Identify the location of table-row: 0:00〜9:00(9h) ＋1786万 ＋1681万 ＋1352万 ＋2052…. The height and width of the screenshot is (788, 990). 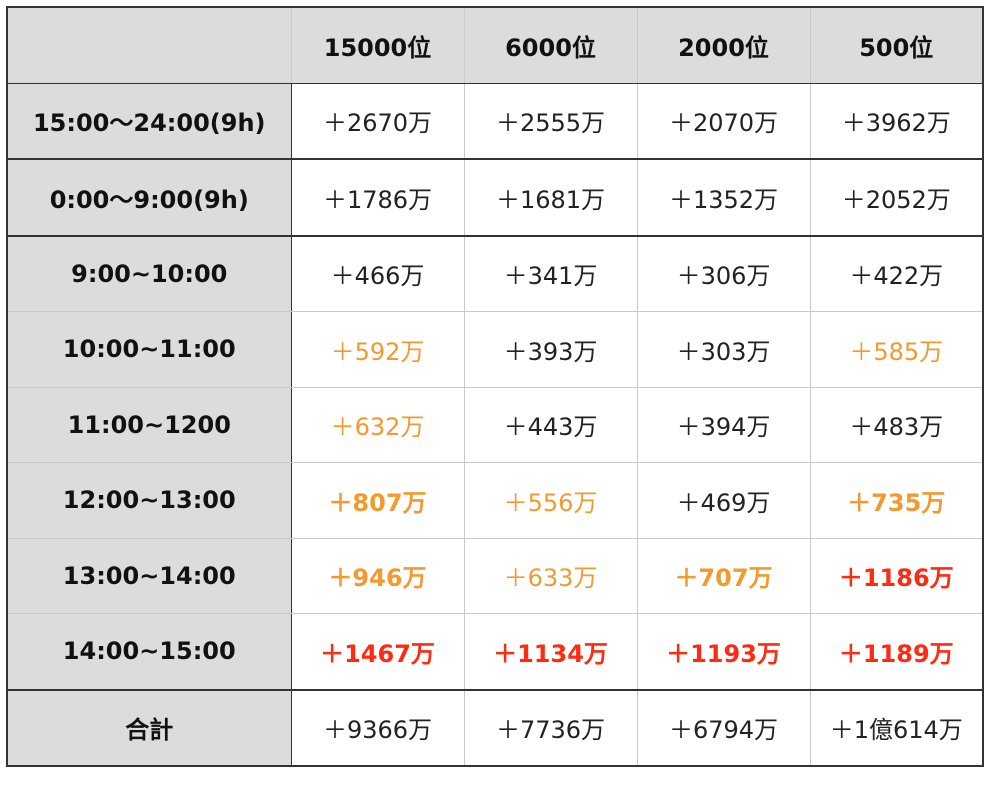
(495, 197).